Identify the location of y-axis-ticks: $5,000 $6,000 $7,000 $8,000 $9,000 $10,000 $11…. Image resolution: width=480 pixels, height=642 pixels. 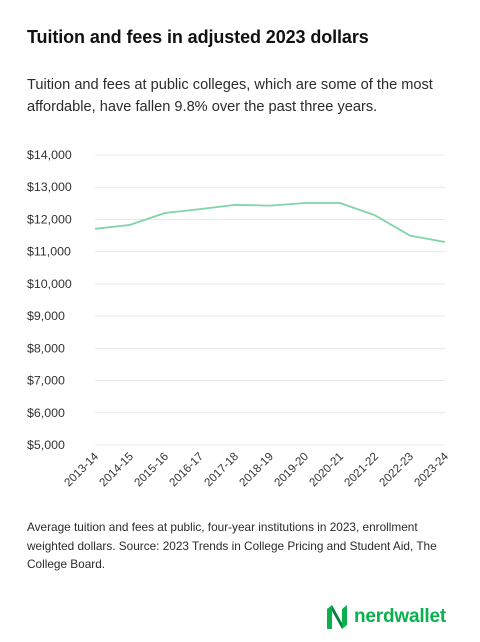
(49, 300).